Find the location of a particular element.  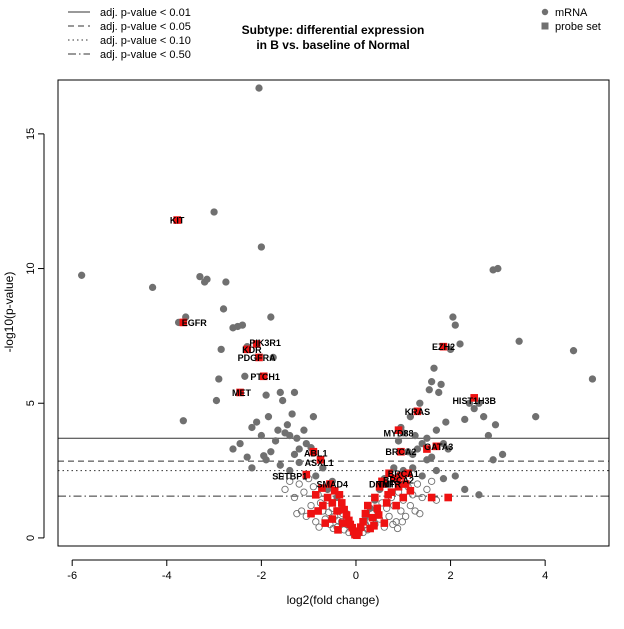

y-axis-label: -log10(p-value) is located at coordinates (9, 312).